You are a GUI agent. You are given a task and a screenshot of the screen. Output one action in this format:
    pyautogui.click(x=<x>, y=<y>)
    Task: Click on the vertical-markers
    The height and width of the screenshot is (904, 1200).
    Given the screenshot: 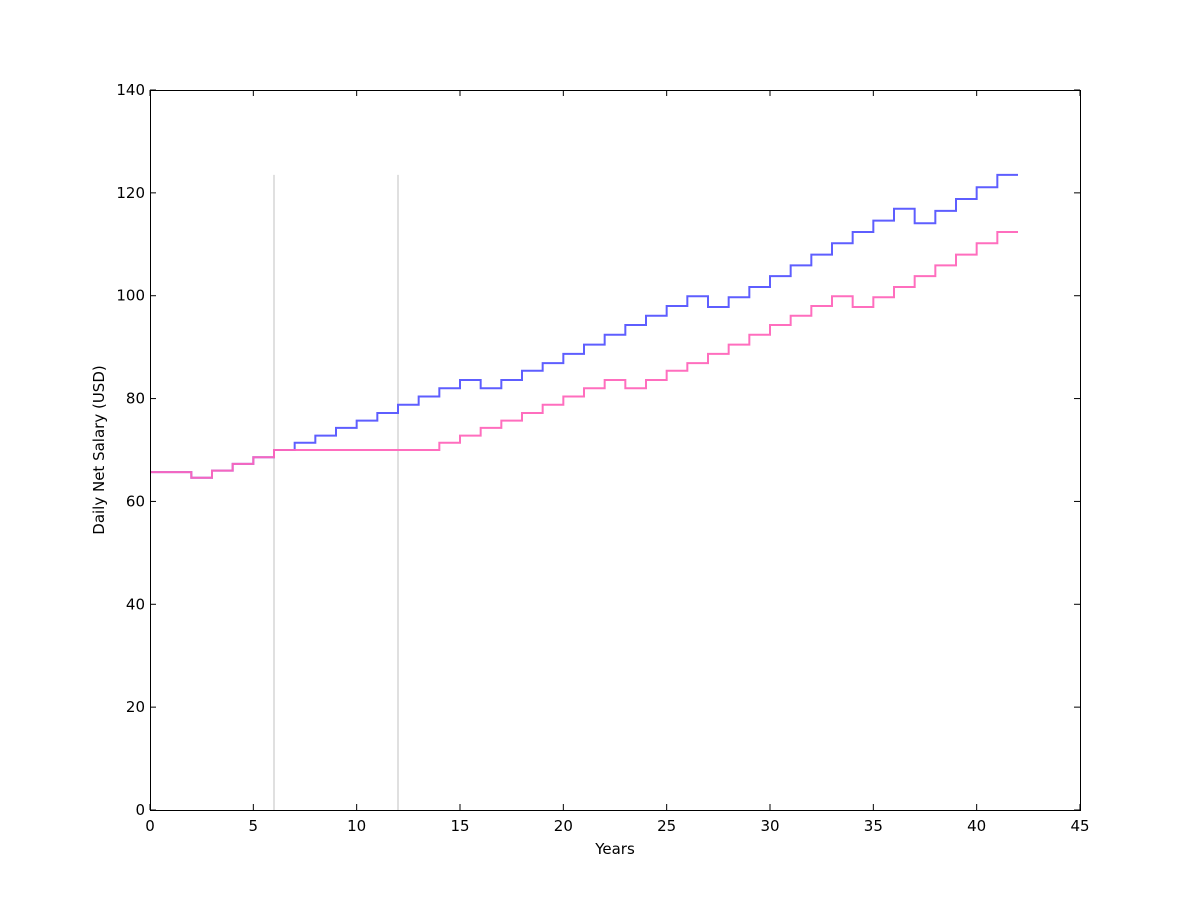 What is the action you would take?
    pyautogui.click(x=336, y=492)
    